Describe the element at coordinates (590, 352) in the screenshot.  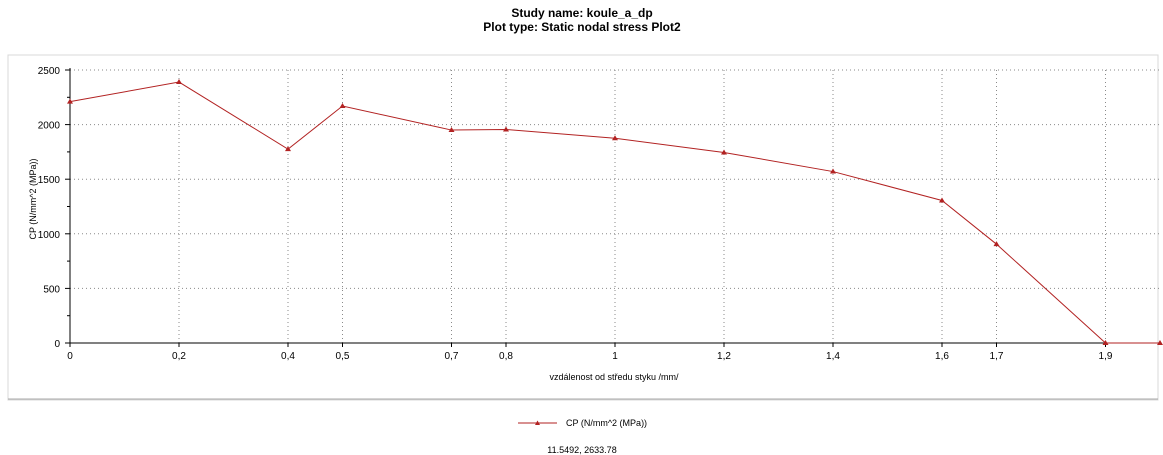
I see `x-axis-ticks: 0 0,2 0,4 0,5 0,7 0,8 1 1,2 1,4 1,6 1,7 1,9` at that location.